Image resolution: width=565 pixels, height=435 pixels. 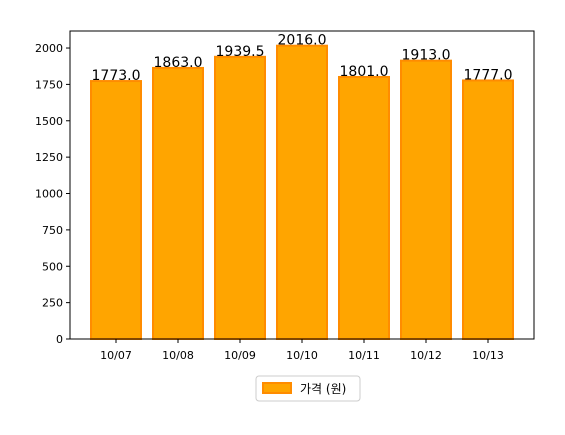 What do you see at coordinates (302, 355) in the screenshot?
I see `x-tick-label: 10/10` at bounding box center [302, 355].